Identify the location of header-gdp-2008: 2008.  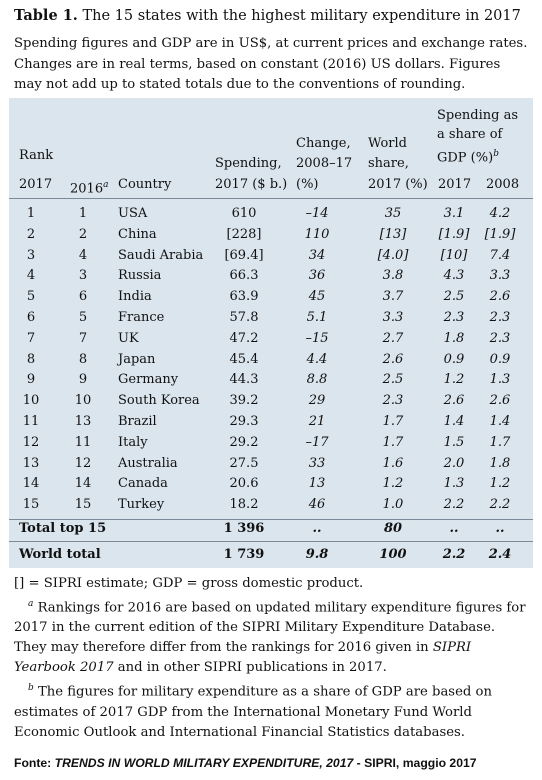
(503, 184).